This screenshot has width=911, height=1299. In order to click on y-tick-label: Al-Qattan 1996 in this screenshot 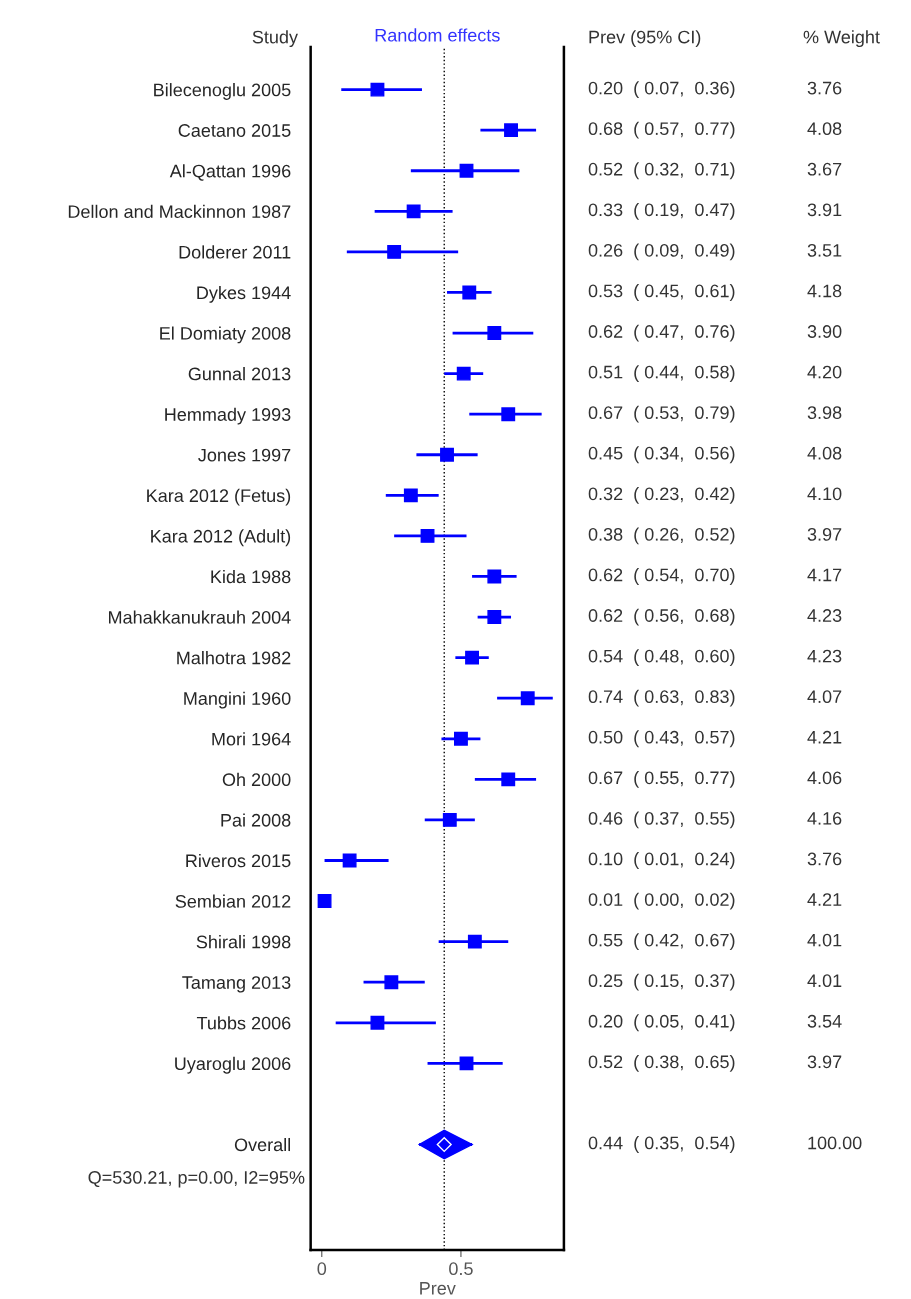, I will do `click(230, 172)`.